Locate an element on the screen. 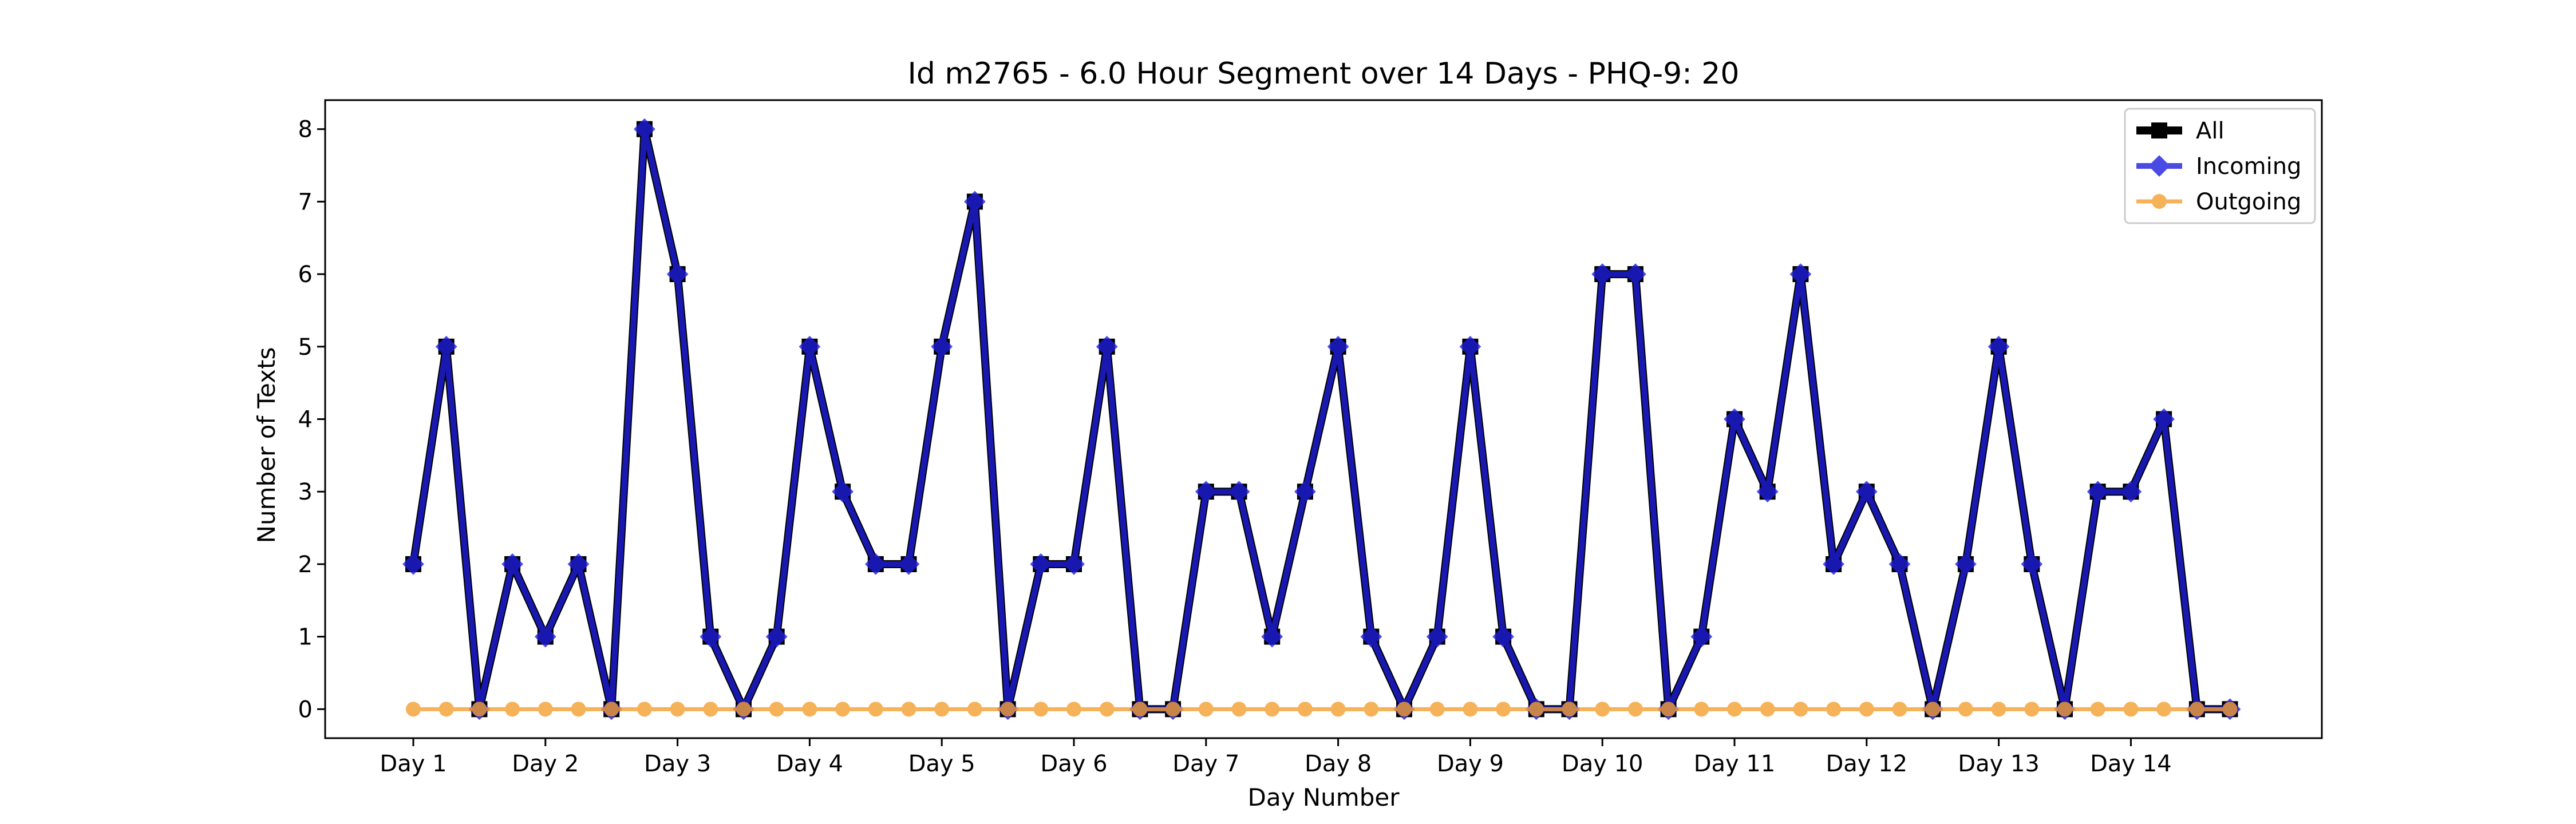  x-tick-label: Day 3 is located at coordinates (677, 764).